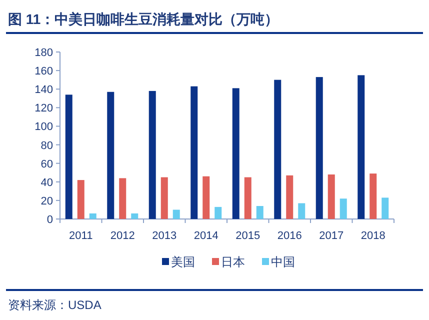 Image resolution: width=429 pixels, height=320 pixels. What do you see at coordinates (373, 236) in the screenshot?
I see `x-tick-label: 2018` at bounding box center [373, 236].